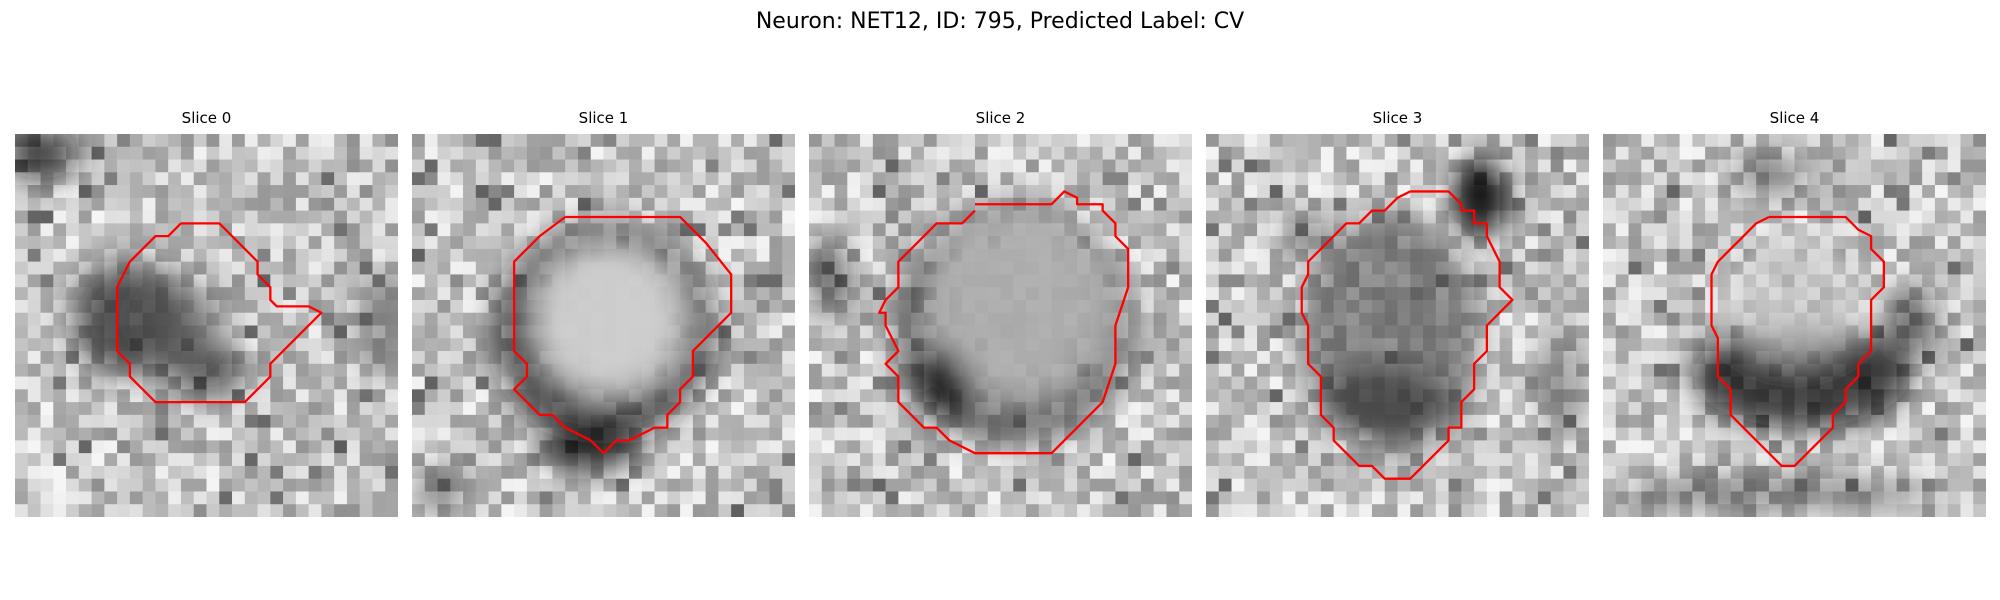 Image resolution: width=2000 pixels, height=600 pixels. I want to click on slice-title: Slice 2, so click(1000, 118).